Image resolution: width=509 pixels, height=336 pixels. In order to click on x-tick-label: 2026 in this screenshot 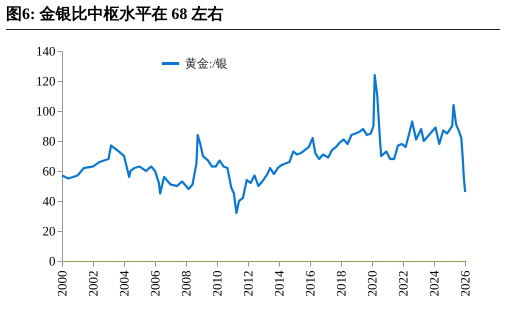, I will do `click(465, 283)`.